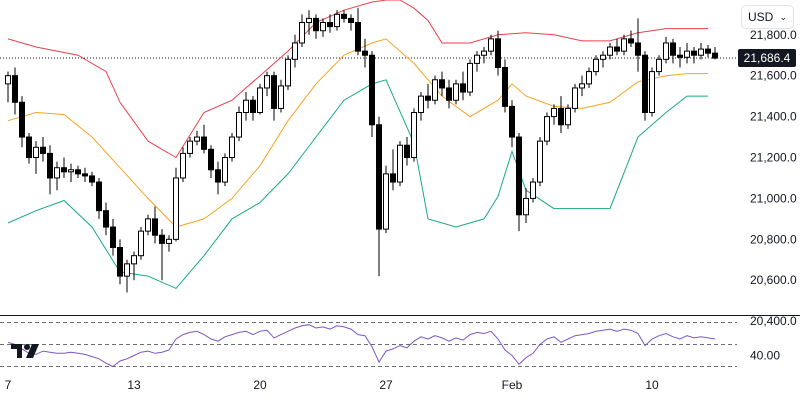 This screenshot has width=800, height=400. Describe the element at coordinates (773, 158) in the screenshot. I see `price-tick-label: 21,200.0` at that location.